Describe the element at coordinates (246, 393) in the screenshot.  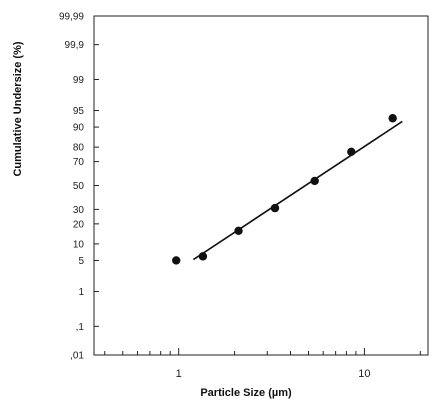
I see `x-axis-title: Particle Size (µm)` at that location.